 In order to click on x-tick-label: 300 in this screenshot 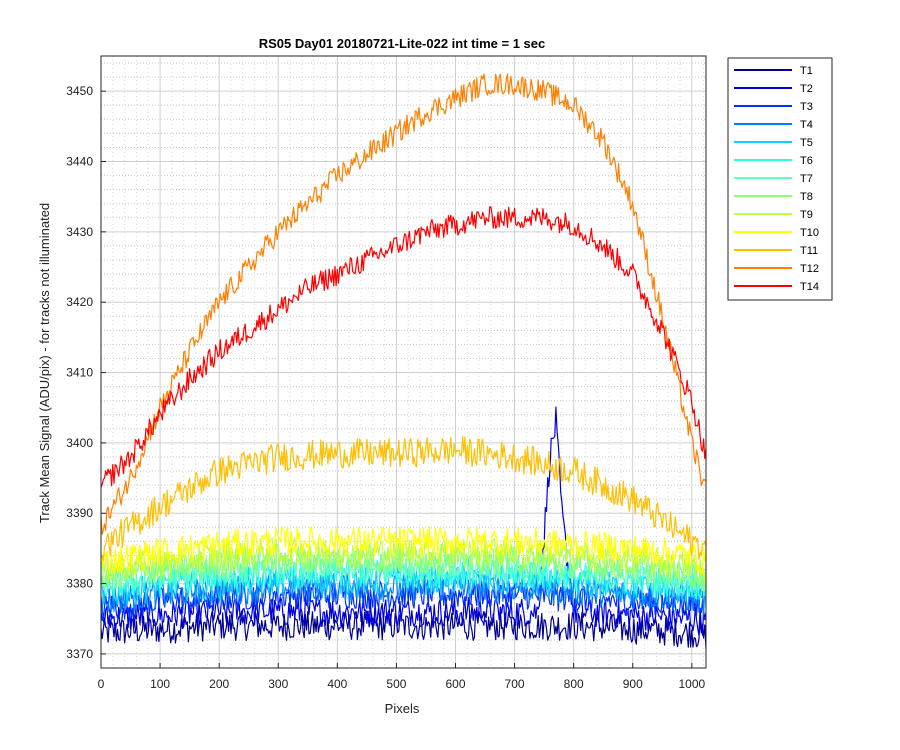, I will do `click(278, 684)`.